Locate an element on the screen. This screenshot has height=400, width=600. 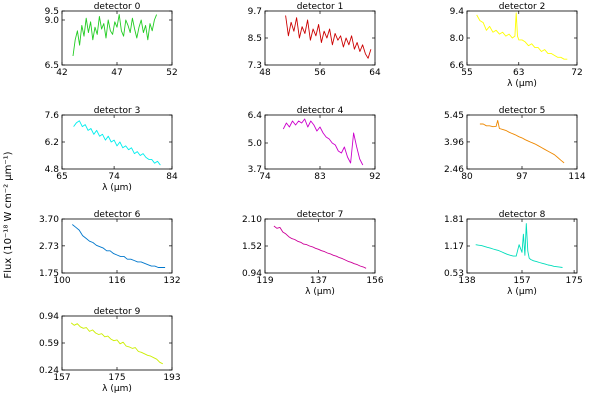
y-tick-label: 3.7 is located at coordinates (255, 170).